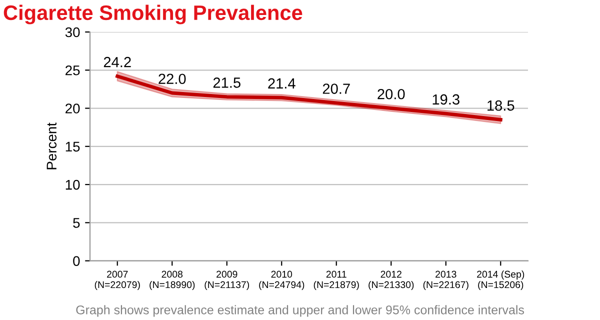  What do you see at coordinates (73, 70) in the screenshot?
I see `y-tick-label: 25` at bounding box center [73, 70].